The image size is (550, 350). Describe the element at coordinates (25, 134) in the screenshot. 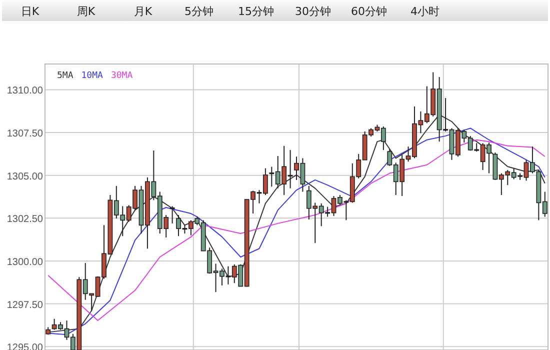

I see `y-tick-label: 1307.50` at that location.